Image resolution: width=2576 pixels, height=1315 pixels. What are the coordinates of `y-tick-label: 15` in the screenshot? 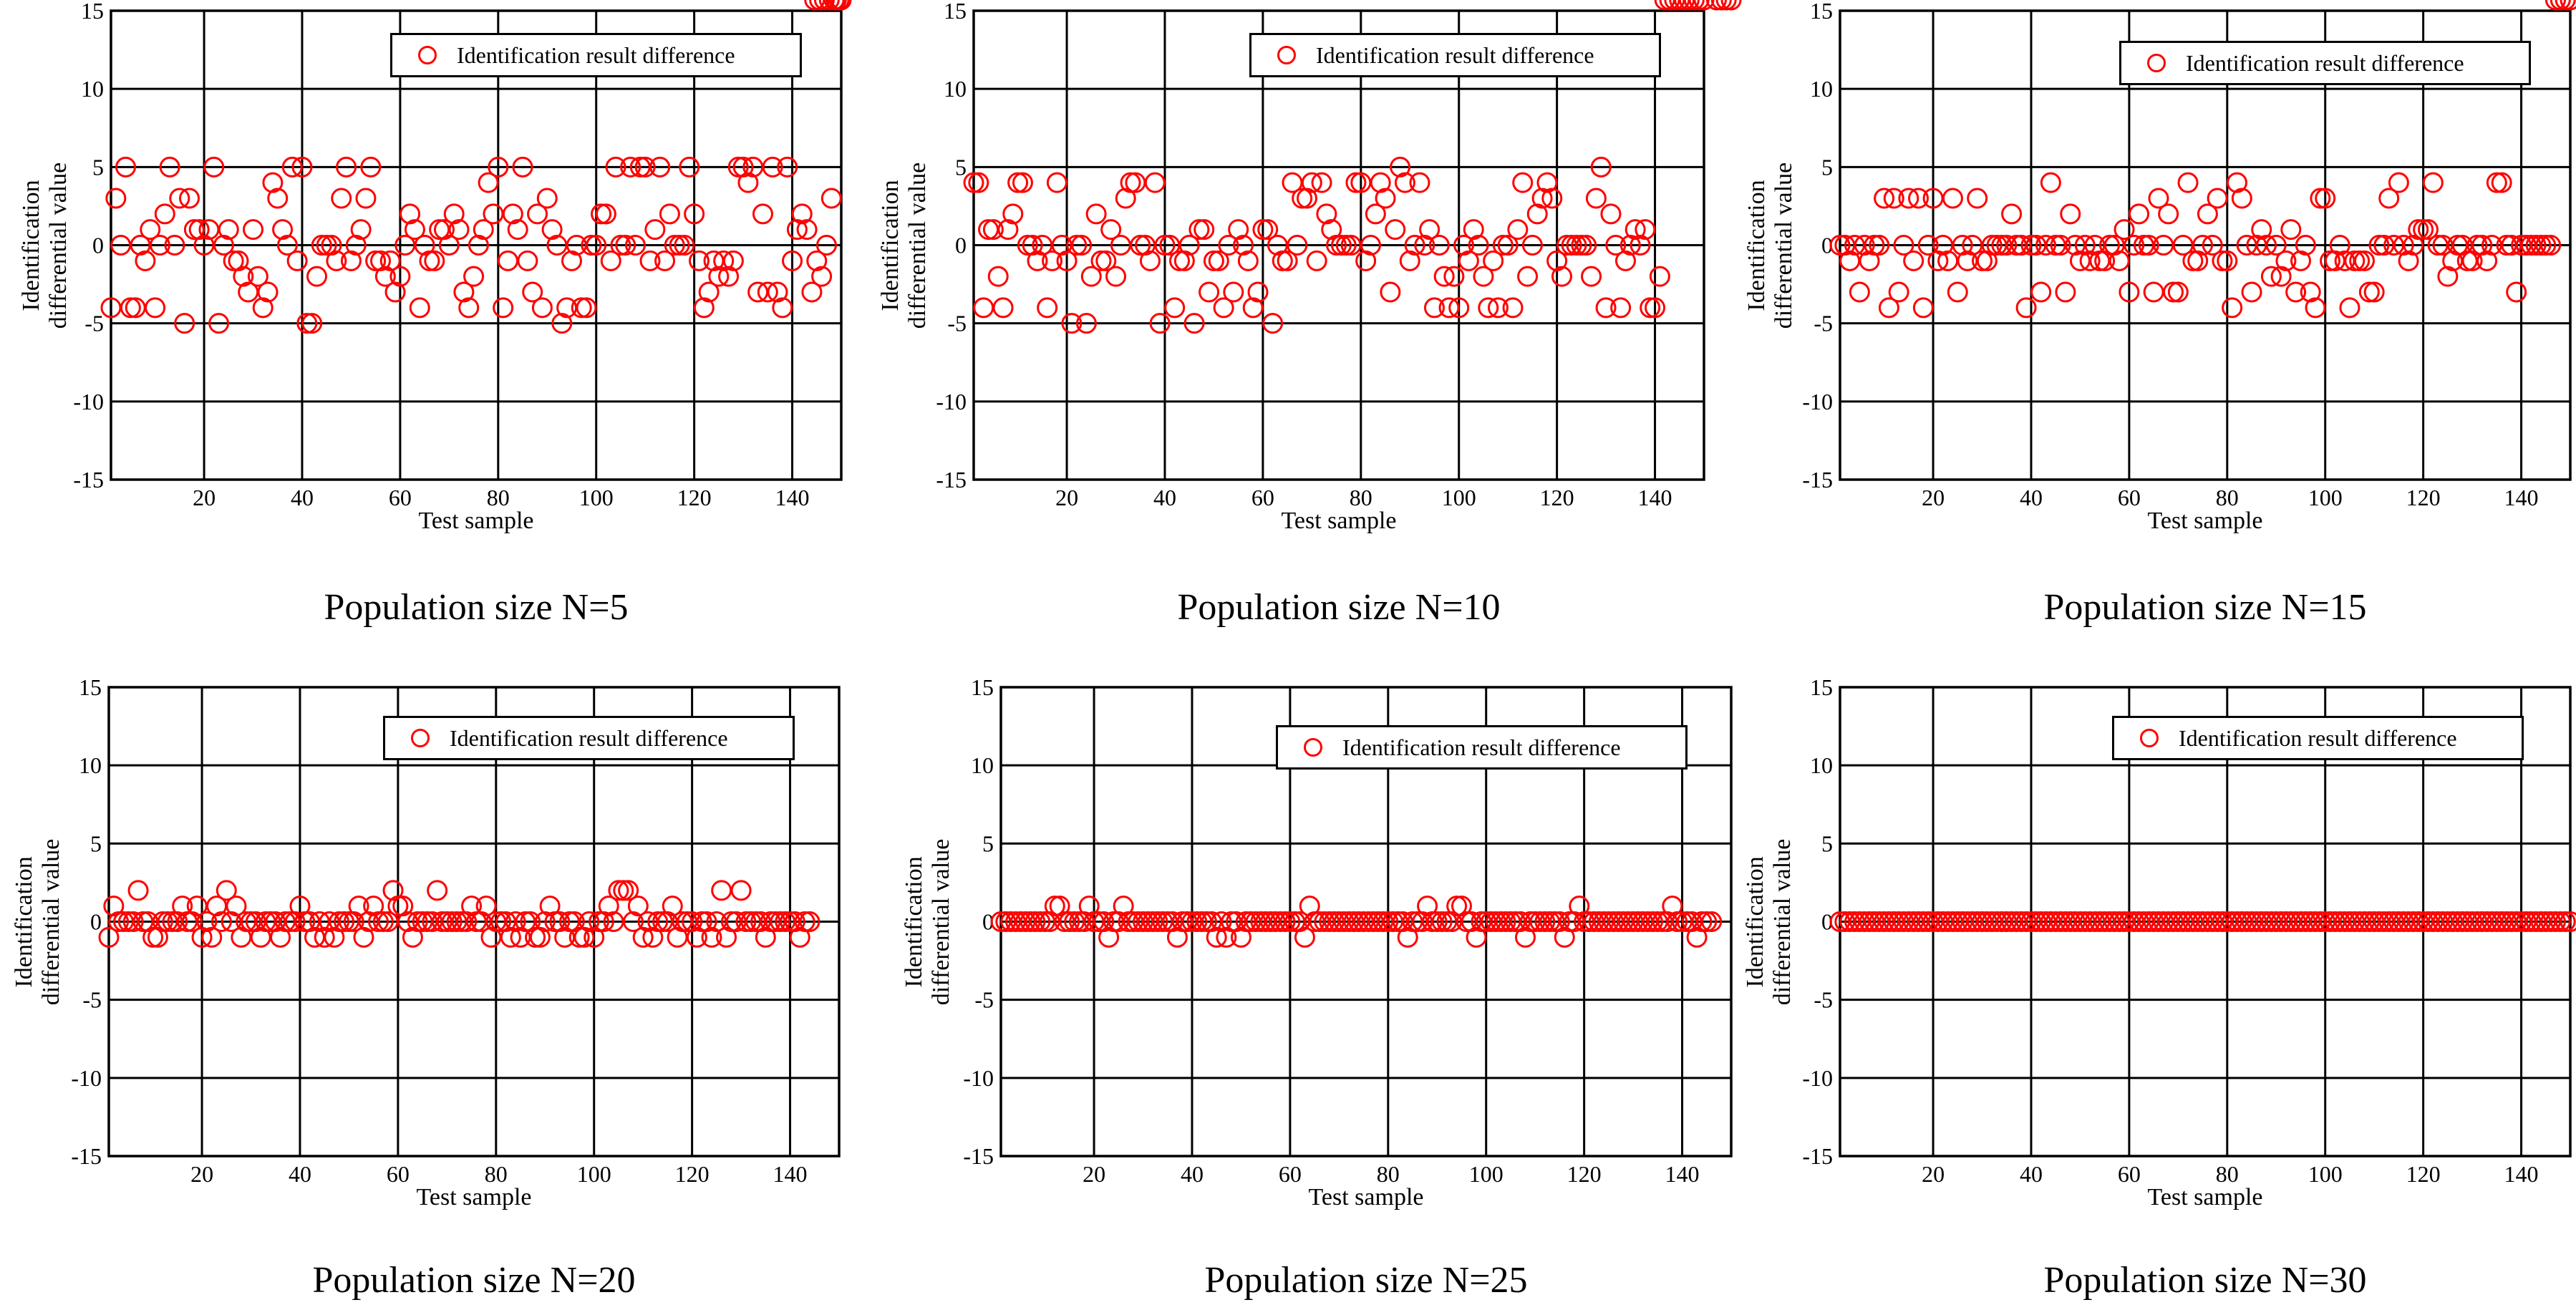 It's located at (983, 687).